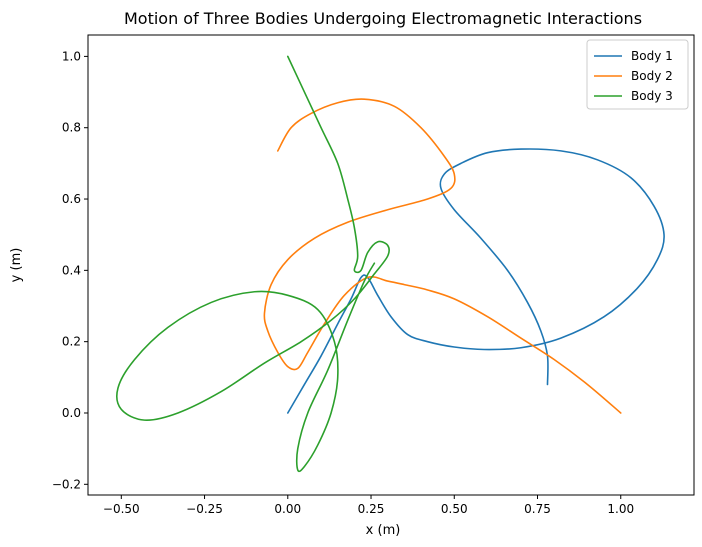 This screenshot has width=702, height=547. What do you see at coordinates (204, 509) in the screenshot?
I see `x-tick-label: −0.25` at bounding box center [204, 509].